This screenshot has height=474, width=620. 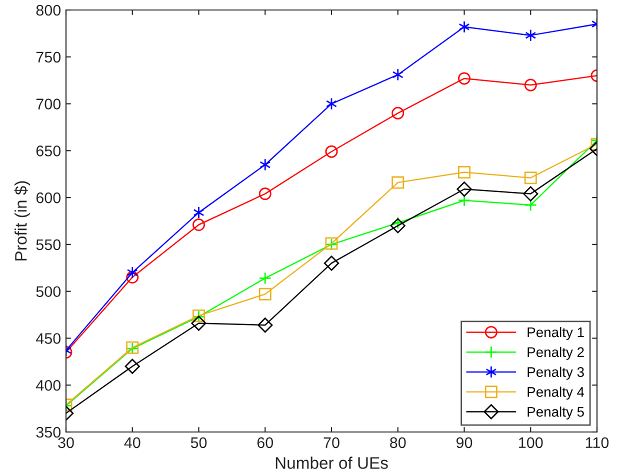 What do you see at coordinates (464, 442) in the screenshot?
I see `x-tick-label: 90` at bounding box center [464, 442].